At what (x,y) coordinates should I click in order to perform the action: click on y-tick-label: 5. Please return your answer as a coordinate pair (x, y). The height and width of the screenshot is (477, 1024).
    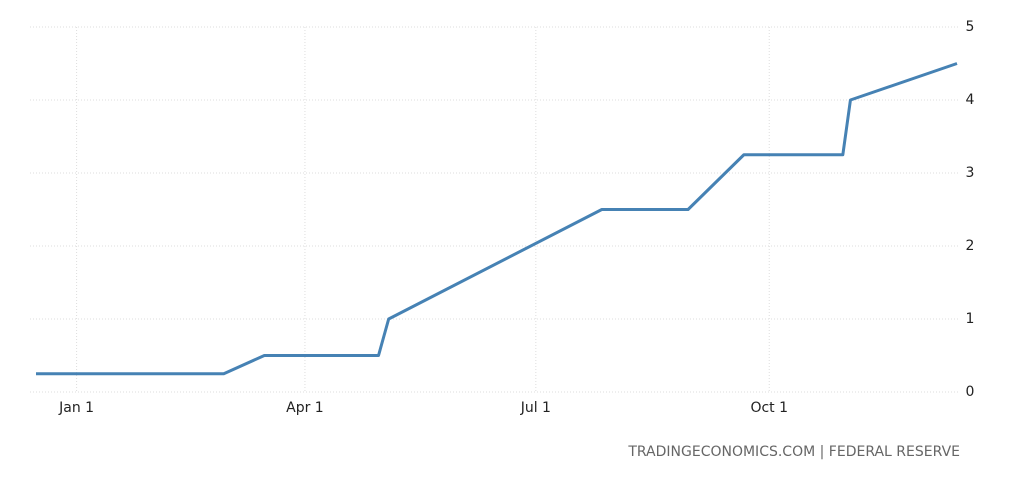
    Looking at the image, I should click on (970, 27).